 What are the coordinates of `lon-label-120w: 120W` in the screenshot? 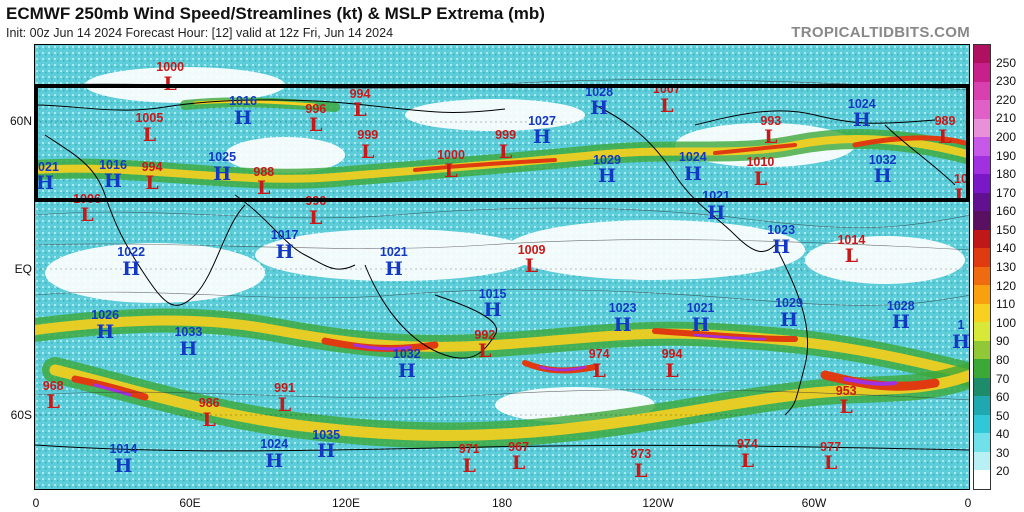 It's located at (658, 503).